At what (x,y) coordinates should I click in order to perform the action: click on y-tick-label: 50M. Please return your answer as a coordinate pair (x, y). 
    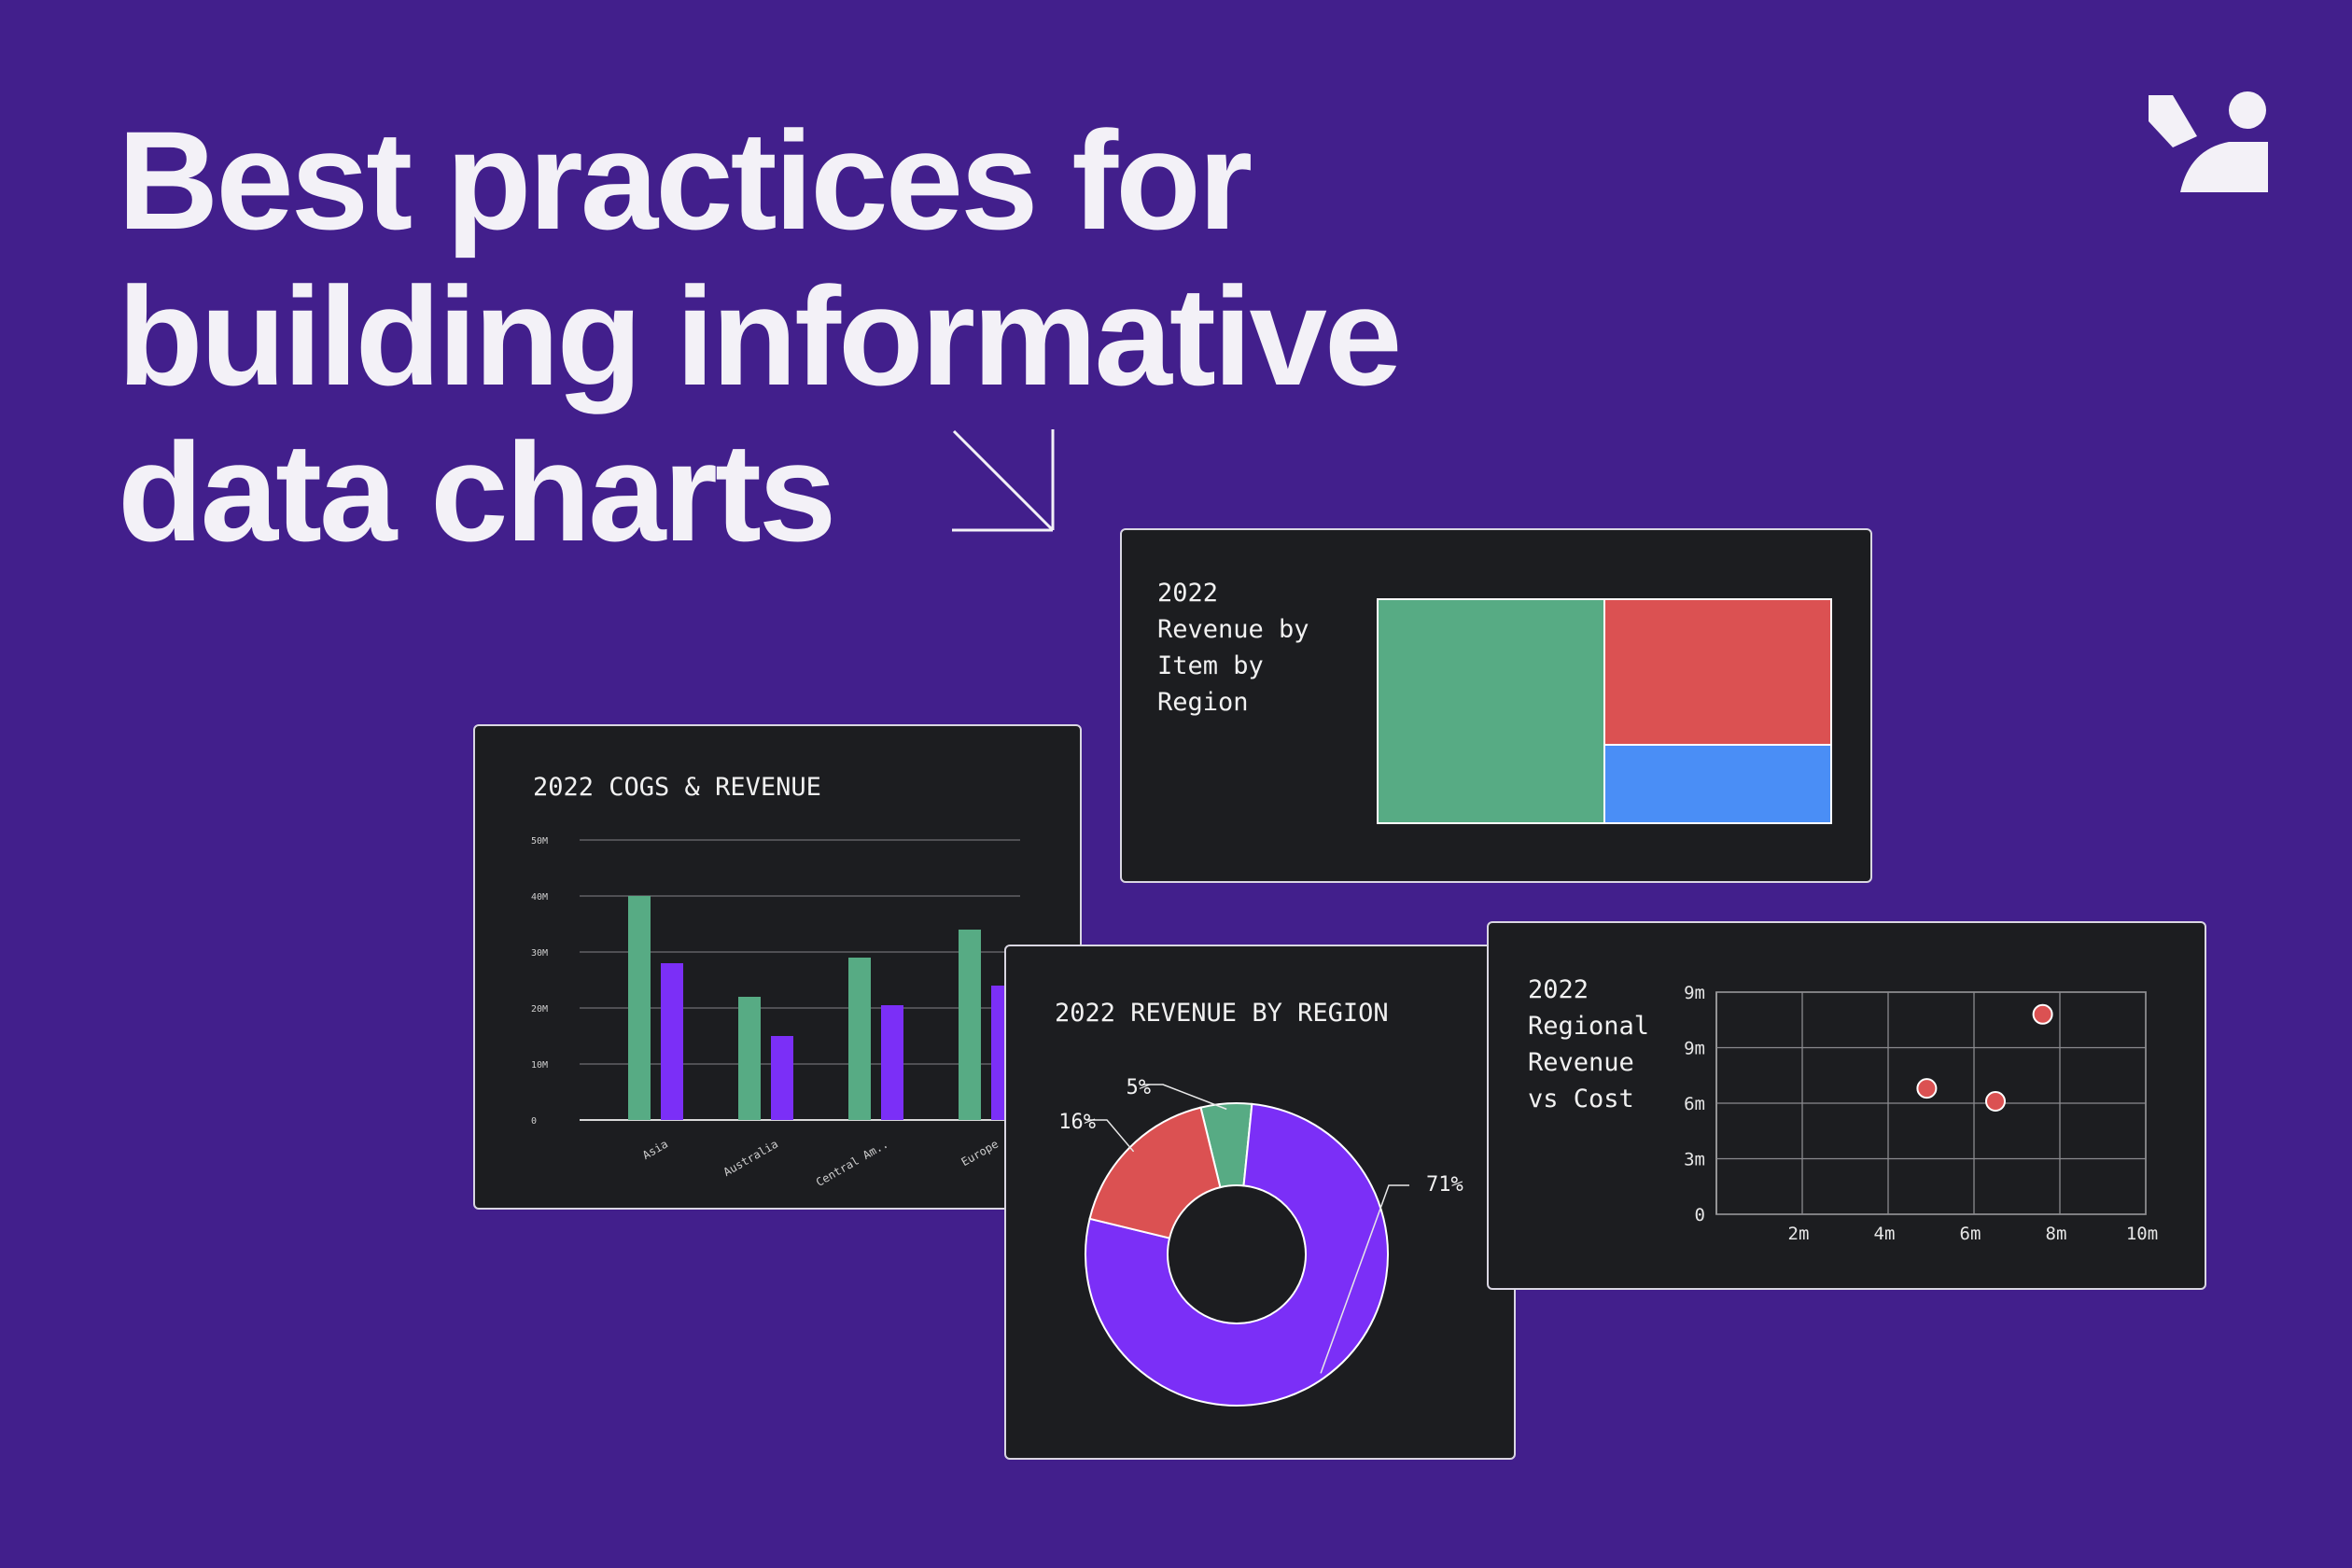
    Looking at the image, I should click on (539, 841).